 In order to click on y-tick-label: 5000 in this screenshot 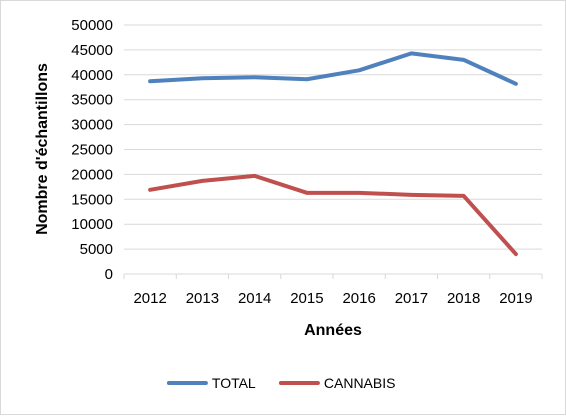, I will do `click(96, 249)`.